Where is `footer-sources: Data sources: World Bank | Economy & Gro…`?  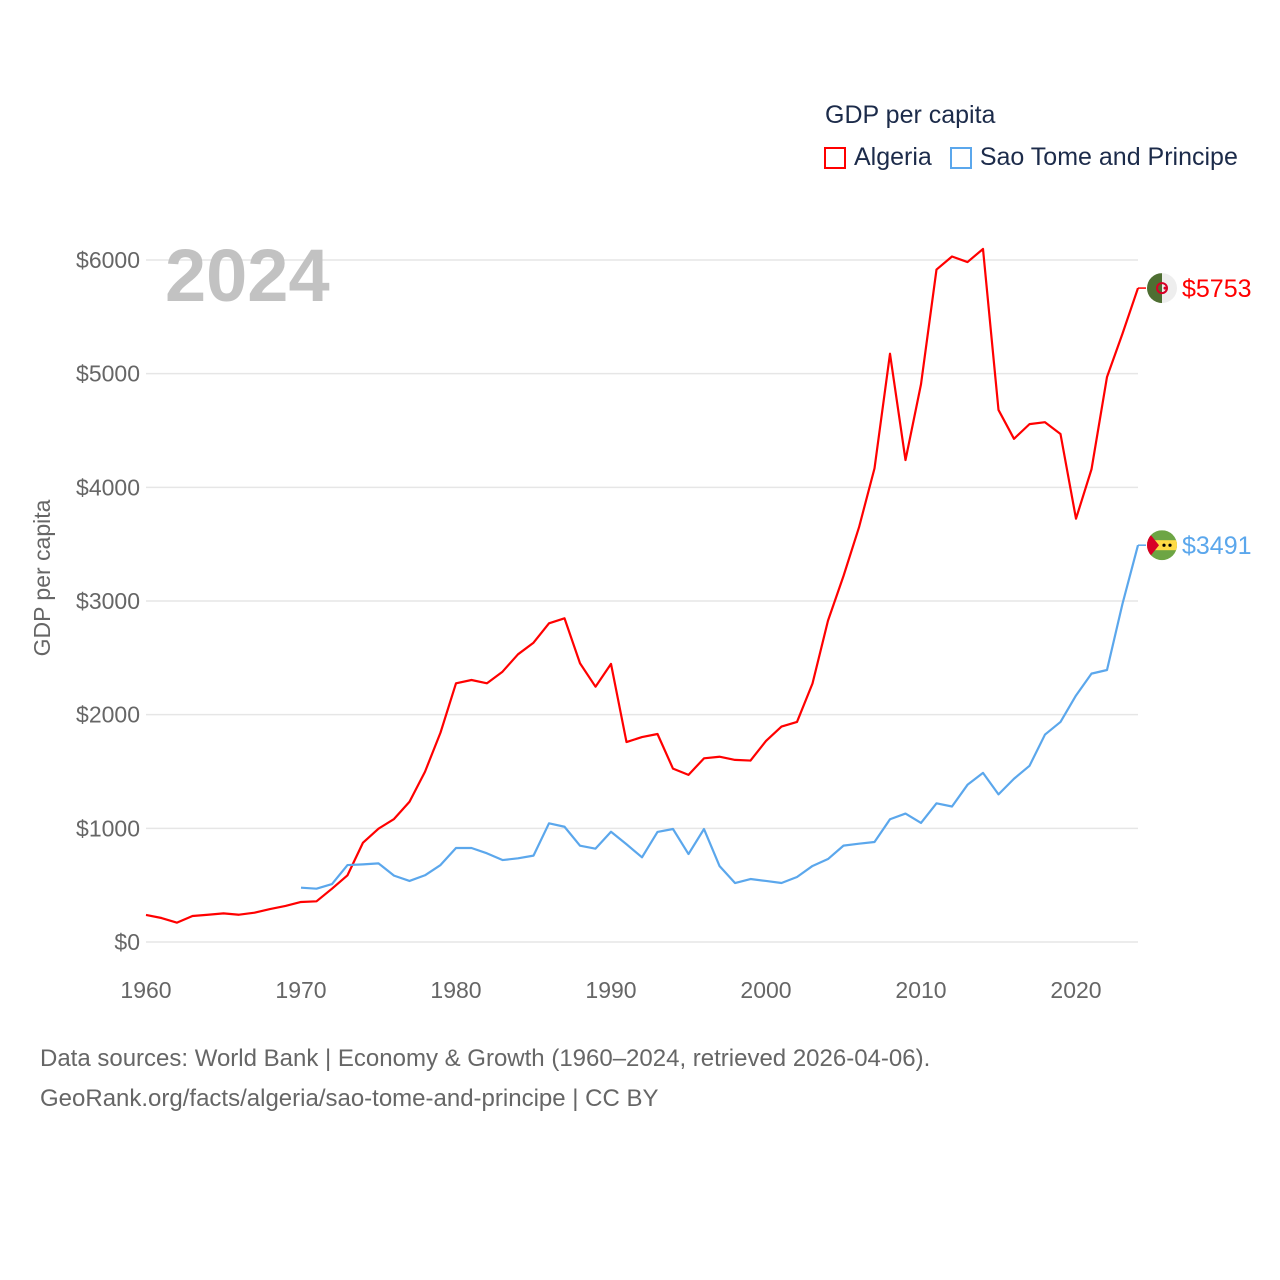 footer-sources: Data sources: World Bank | Economy & Gro… is located at coordinates (485, 1058).